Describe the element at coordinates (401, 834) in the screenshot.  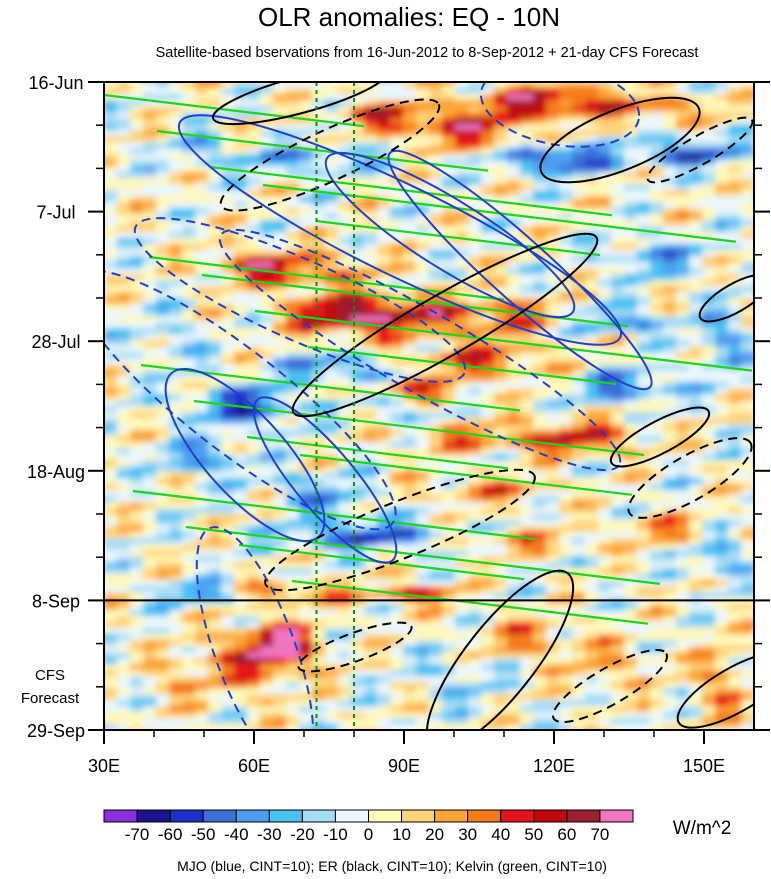
I see `colorbar-label-8: 10` at that location.